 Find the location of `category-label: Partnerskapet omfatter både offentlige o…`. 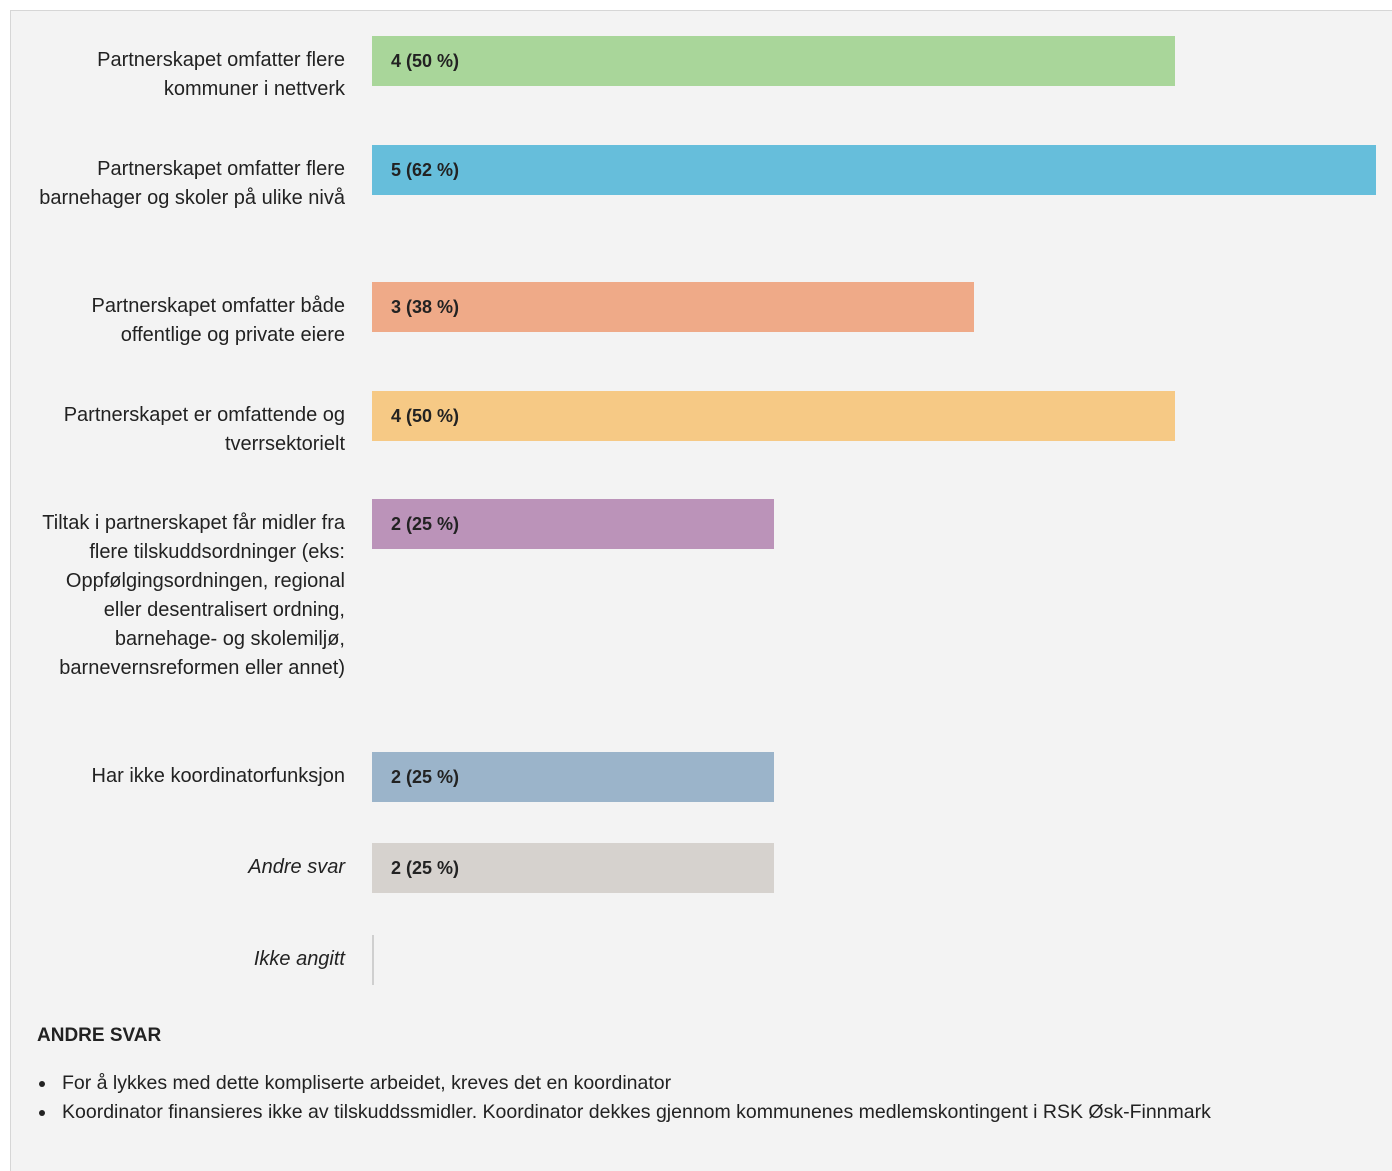

category-label: Partnerskapet omfatter både offentlige o… is located at coordinates (218, 320).